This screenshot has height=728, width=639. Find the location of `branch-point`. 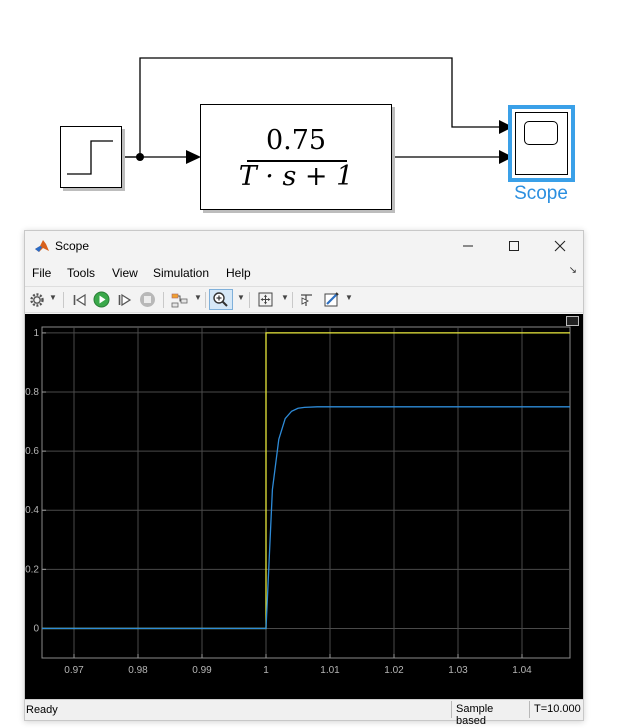

branch-point is located at coordinates (140, 157).